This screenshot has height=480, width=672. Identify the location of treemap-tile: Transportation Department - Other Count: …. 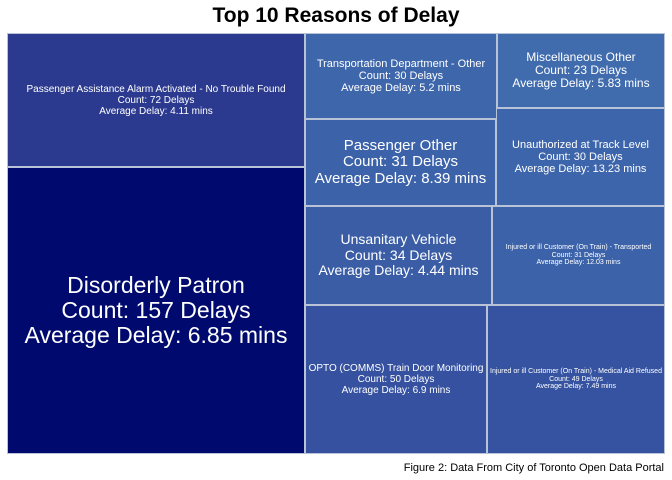
(401, 76).